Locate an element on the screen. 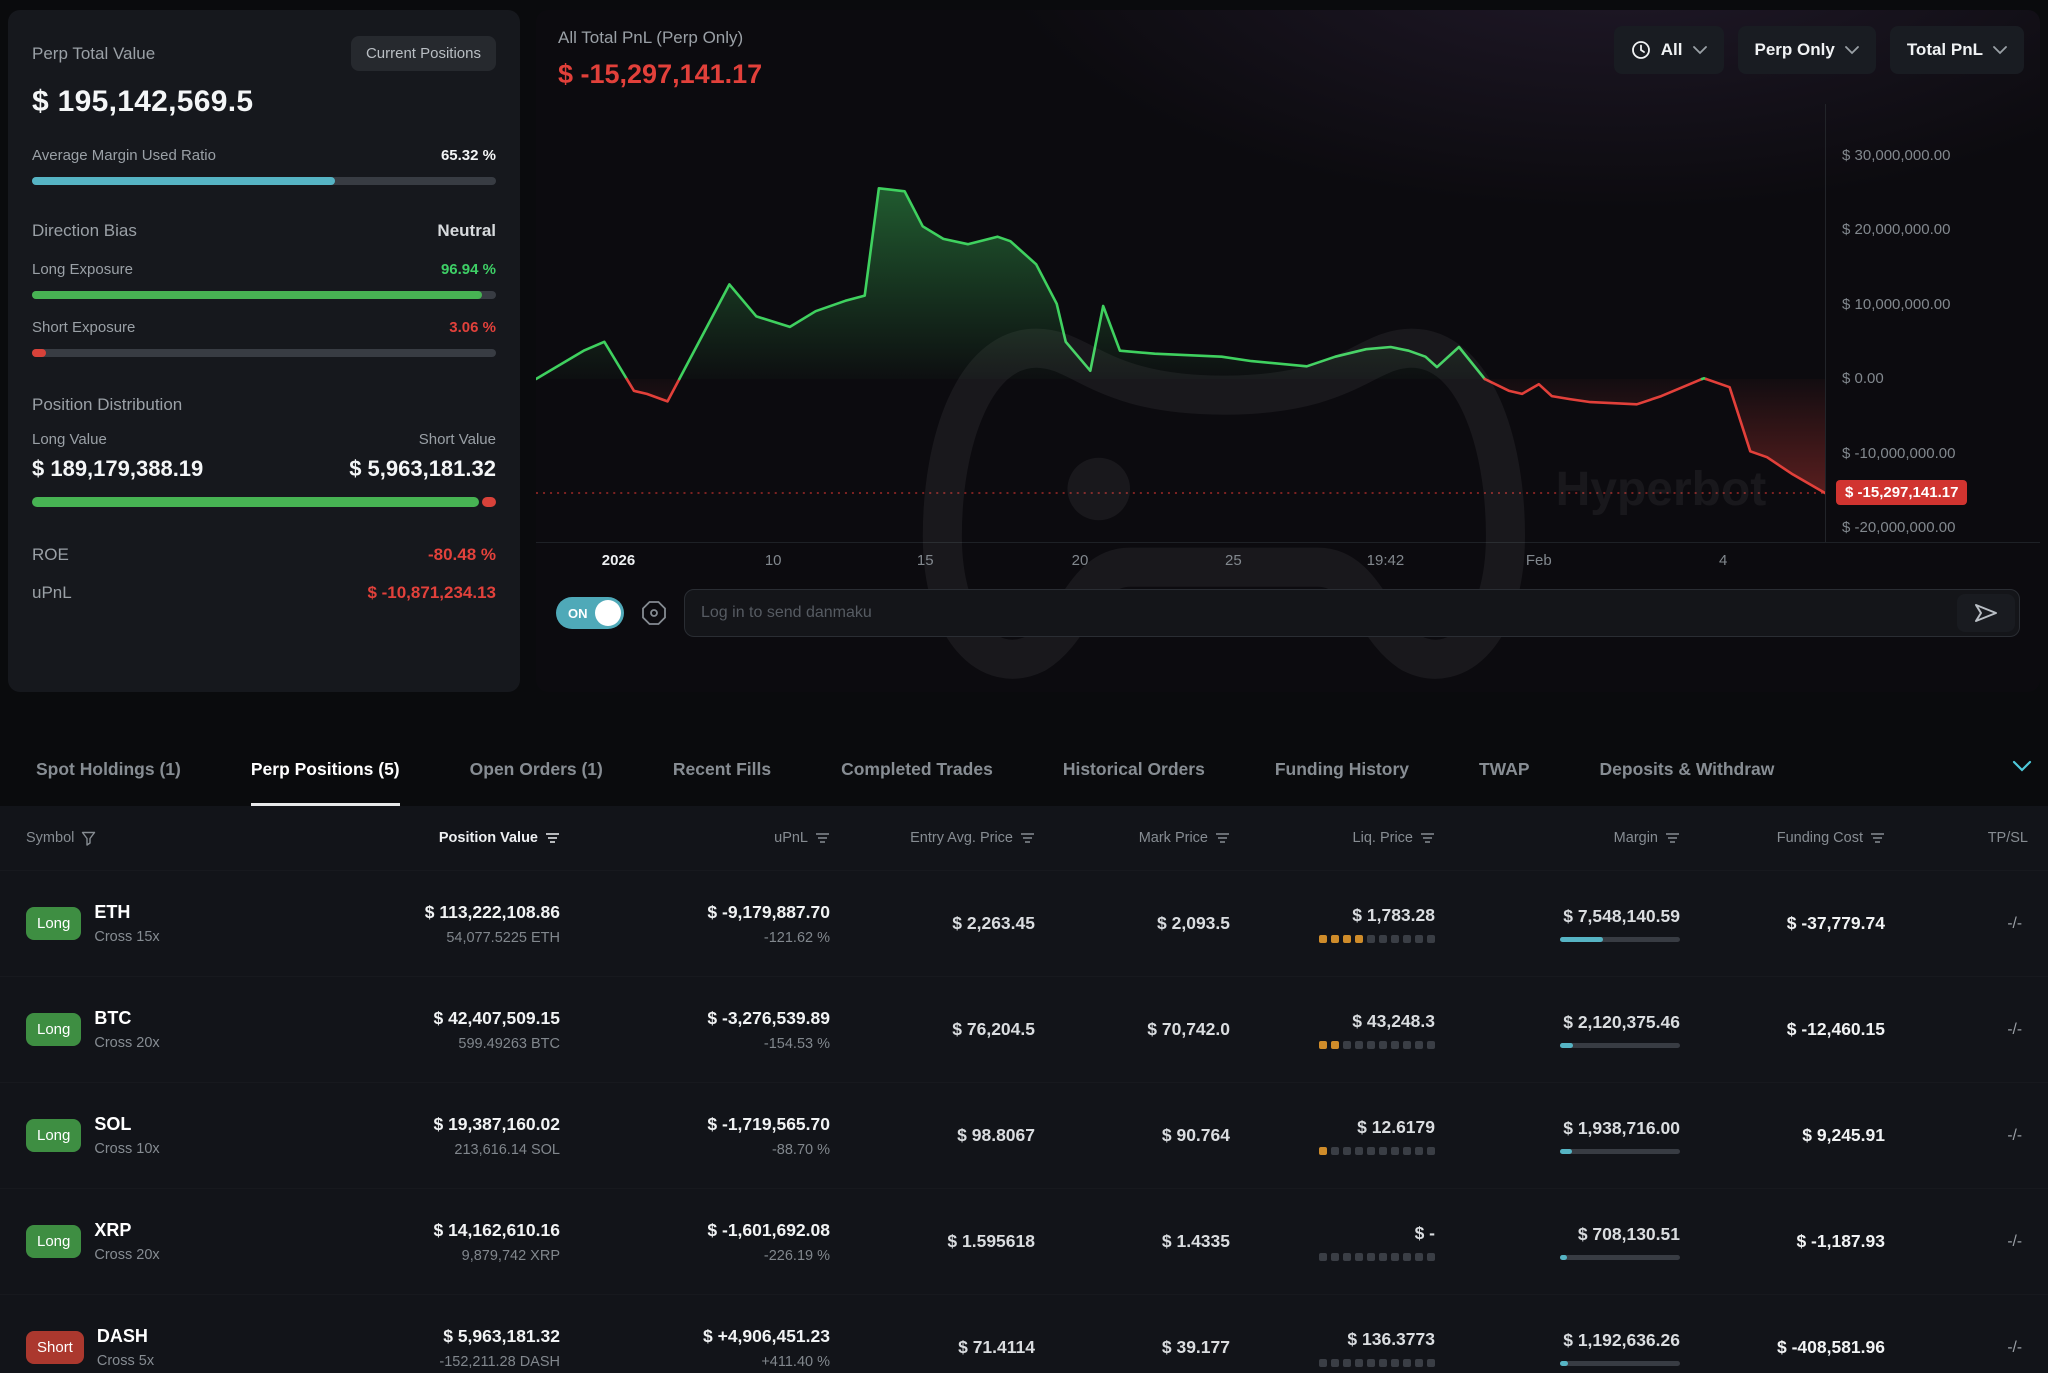 This screenshot has width=2048, height=1373. perp-total-value-label: Perp Total Value is located at coordinates (94, 53).